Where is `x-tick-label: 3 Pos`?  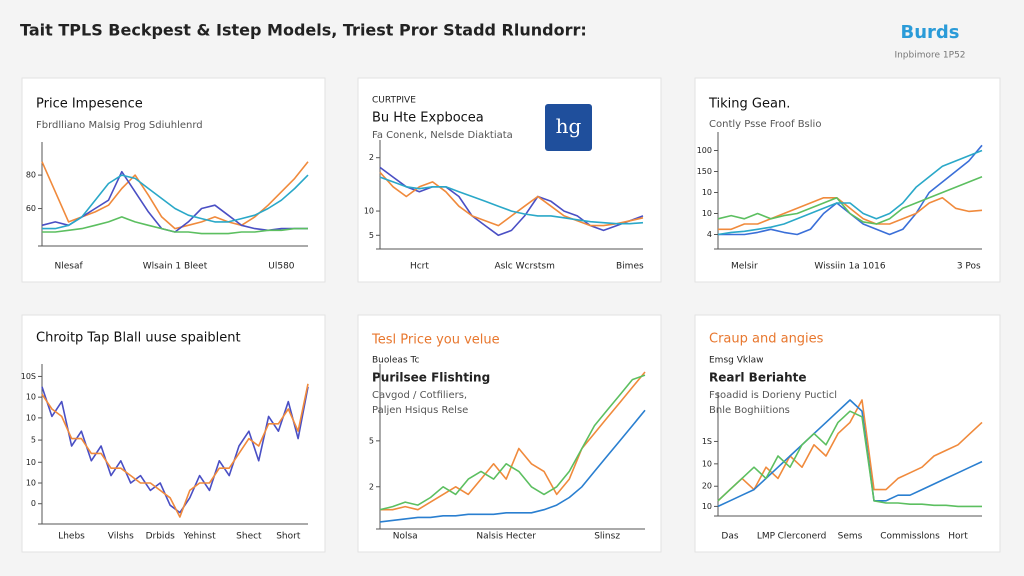 x-tick-label: 3 Pos is located at coordinates (969, 267).